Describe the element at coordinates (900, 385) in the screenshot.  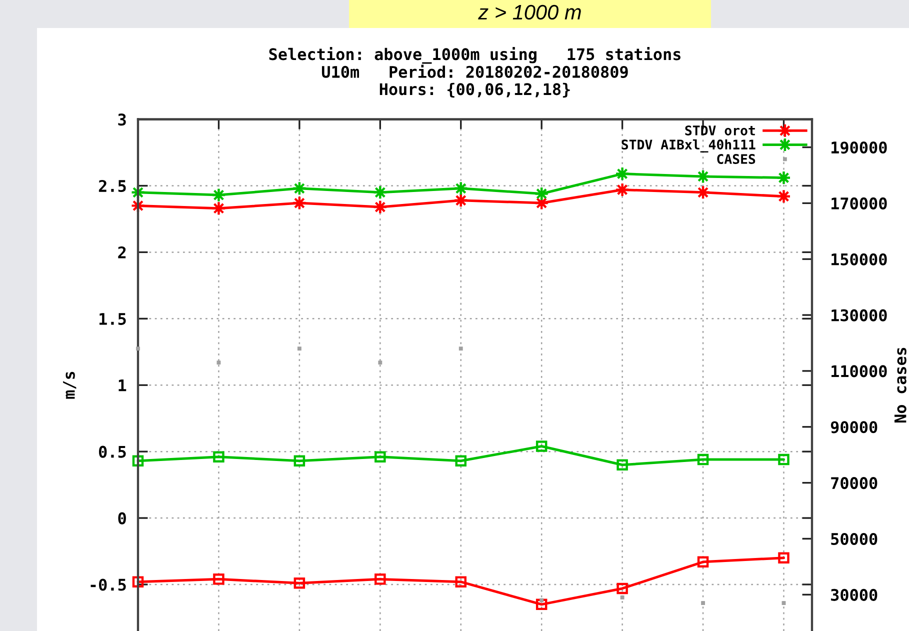
I see `y2-axis-title: No cases` at that location.